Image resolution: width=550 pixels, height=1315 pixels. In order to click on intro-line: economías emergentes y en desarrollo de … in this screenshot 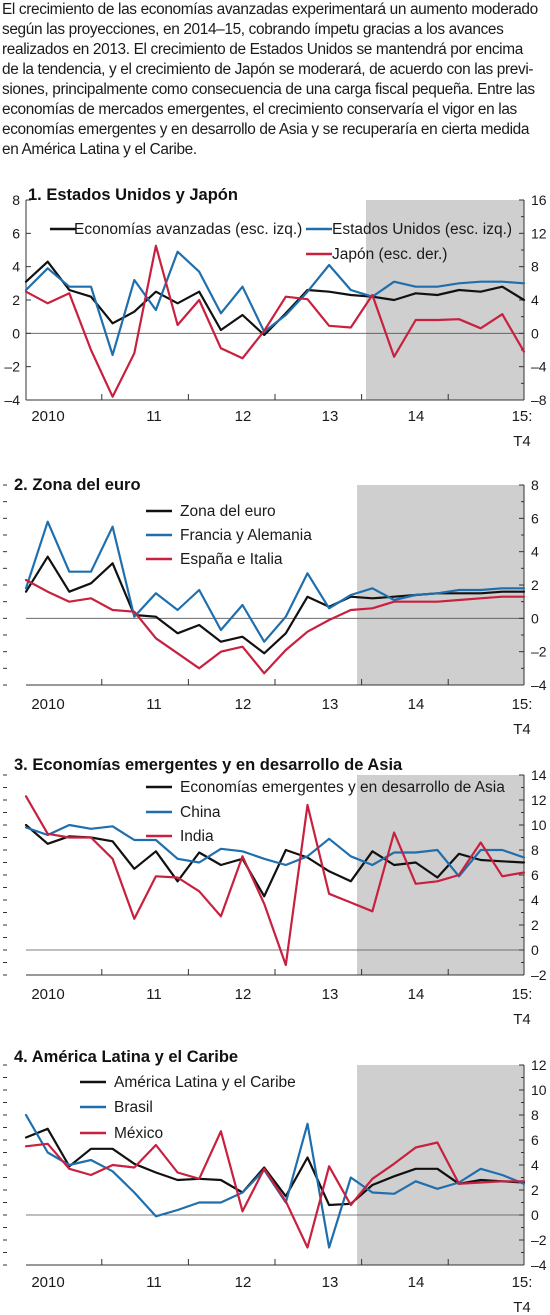, I will do `click(266, 129)`.